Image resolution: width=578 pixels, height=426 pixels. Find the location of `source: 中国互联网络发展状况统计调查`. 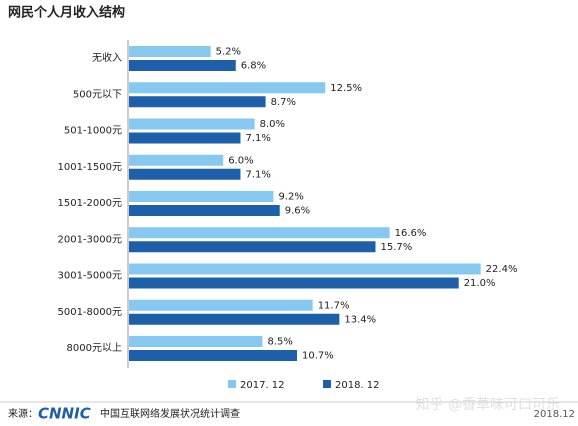

source: 中国互联网络发展状况统计调查 is located at coordinates (170, 413).